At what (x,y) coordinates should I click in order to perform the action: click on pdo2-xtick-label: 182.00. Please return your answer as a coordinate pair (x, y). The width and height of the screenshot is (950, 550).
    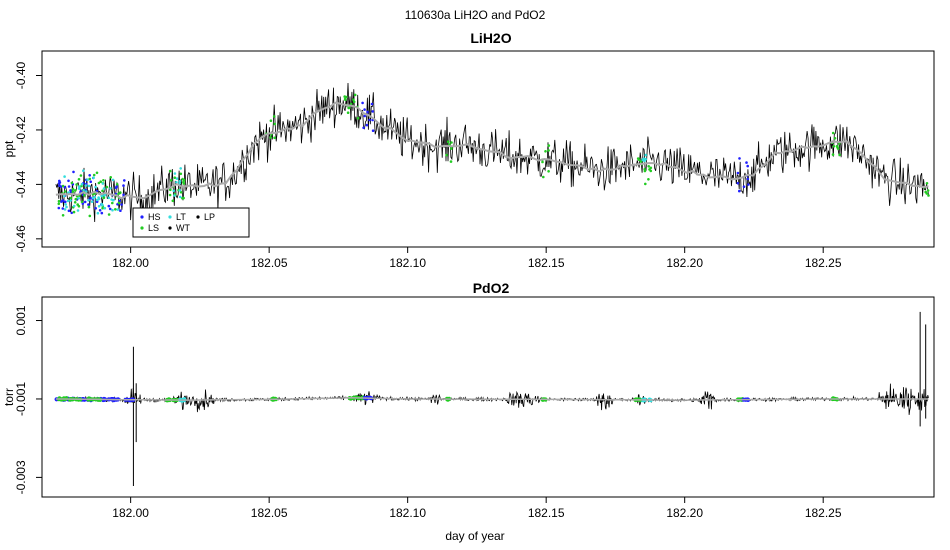
    Looking at the image, I should click on (130, 513).